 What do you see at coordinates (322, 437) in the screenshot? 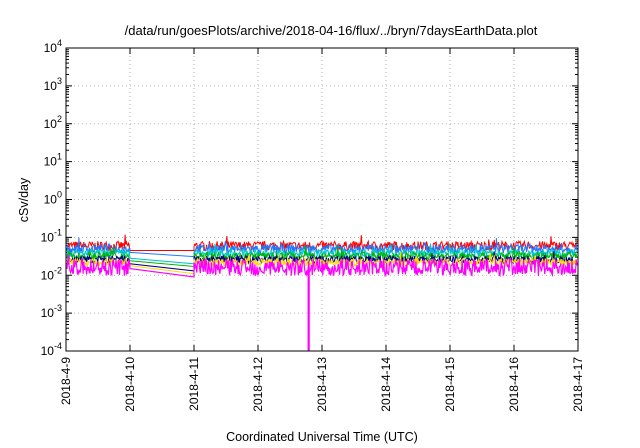
I see `x-axis-label: Coordinated Universal Time (UTC)` at bounding box center [322, 437].